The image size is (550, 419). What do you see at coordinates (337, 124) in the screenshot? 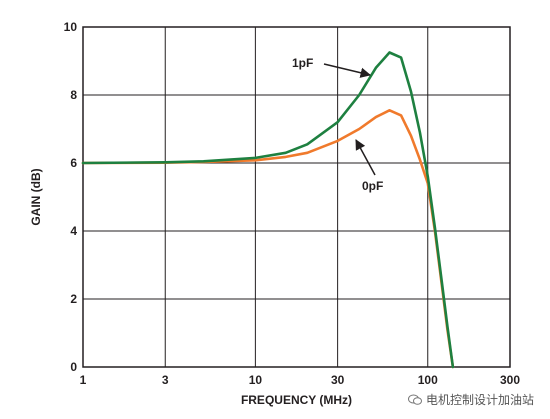
I see `annotations: 1pF 0pF` at bounding box center [337, 124].